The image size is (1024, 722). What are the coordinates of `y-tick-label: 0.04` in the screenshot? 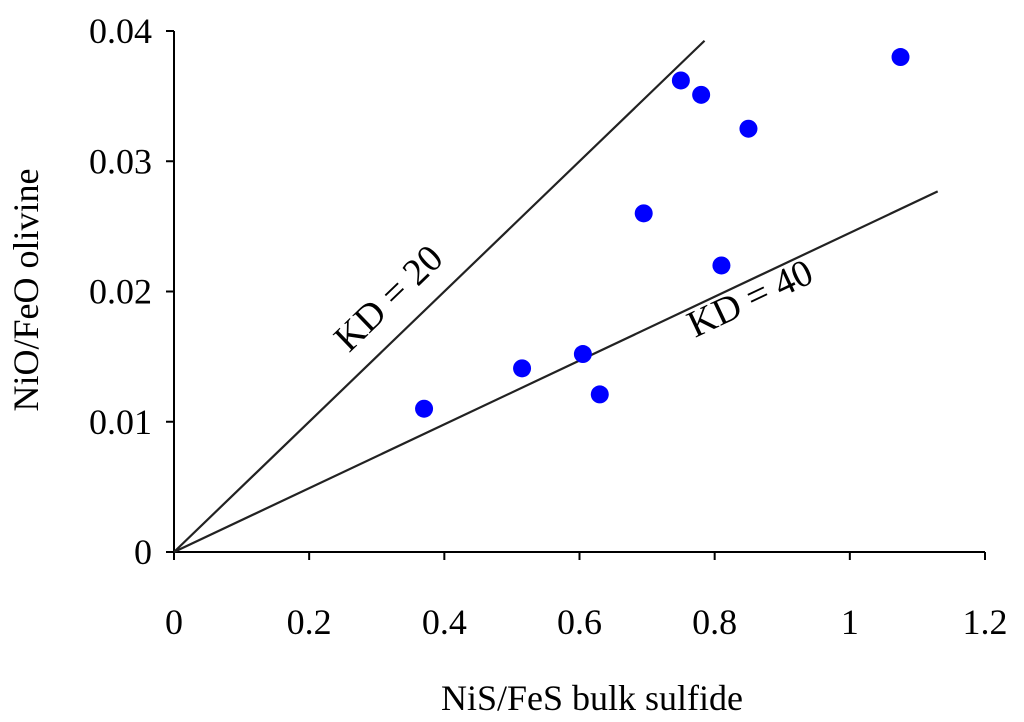 It's located at (120, 31).